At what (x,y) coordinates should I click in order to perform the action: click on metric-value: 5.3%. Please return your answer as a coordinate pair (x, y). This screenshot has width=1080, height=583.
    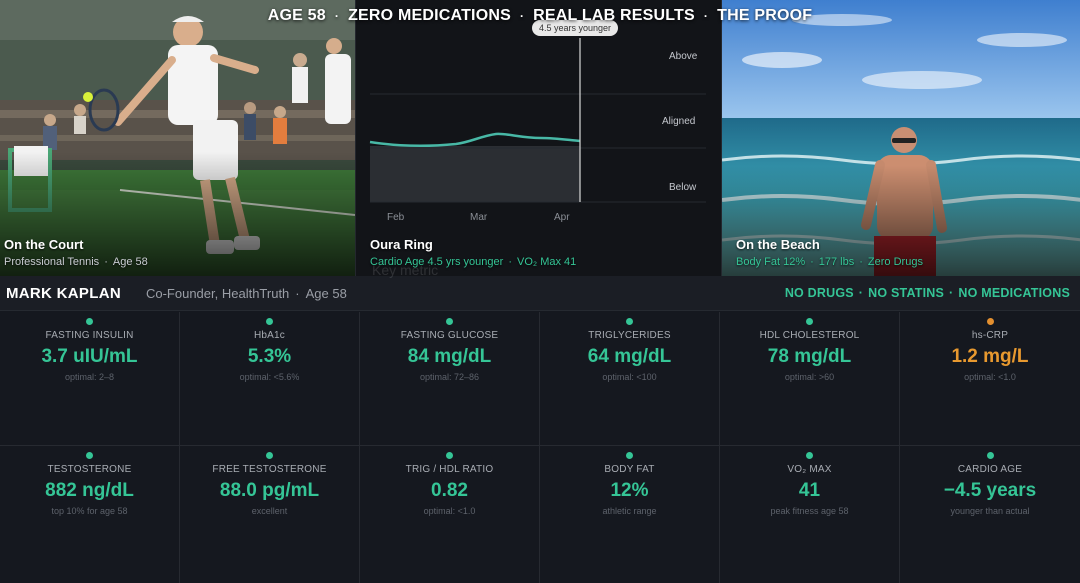
    Looking at the image, I should click on (269, 356).